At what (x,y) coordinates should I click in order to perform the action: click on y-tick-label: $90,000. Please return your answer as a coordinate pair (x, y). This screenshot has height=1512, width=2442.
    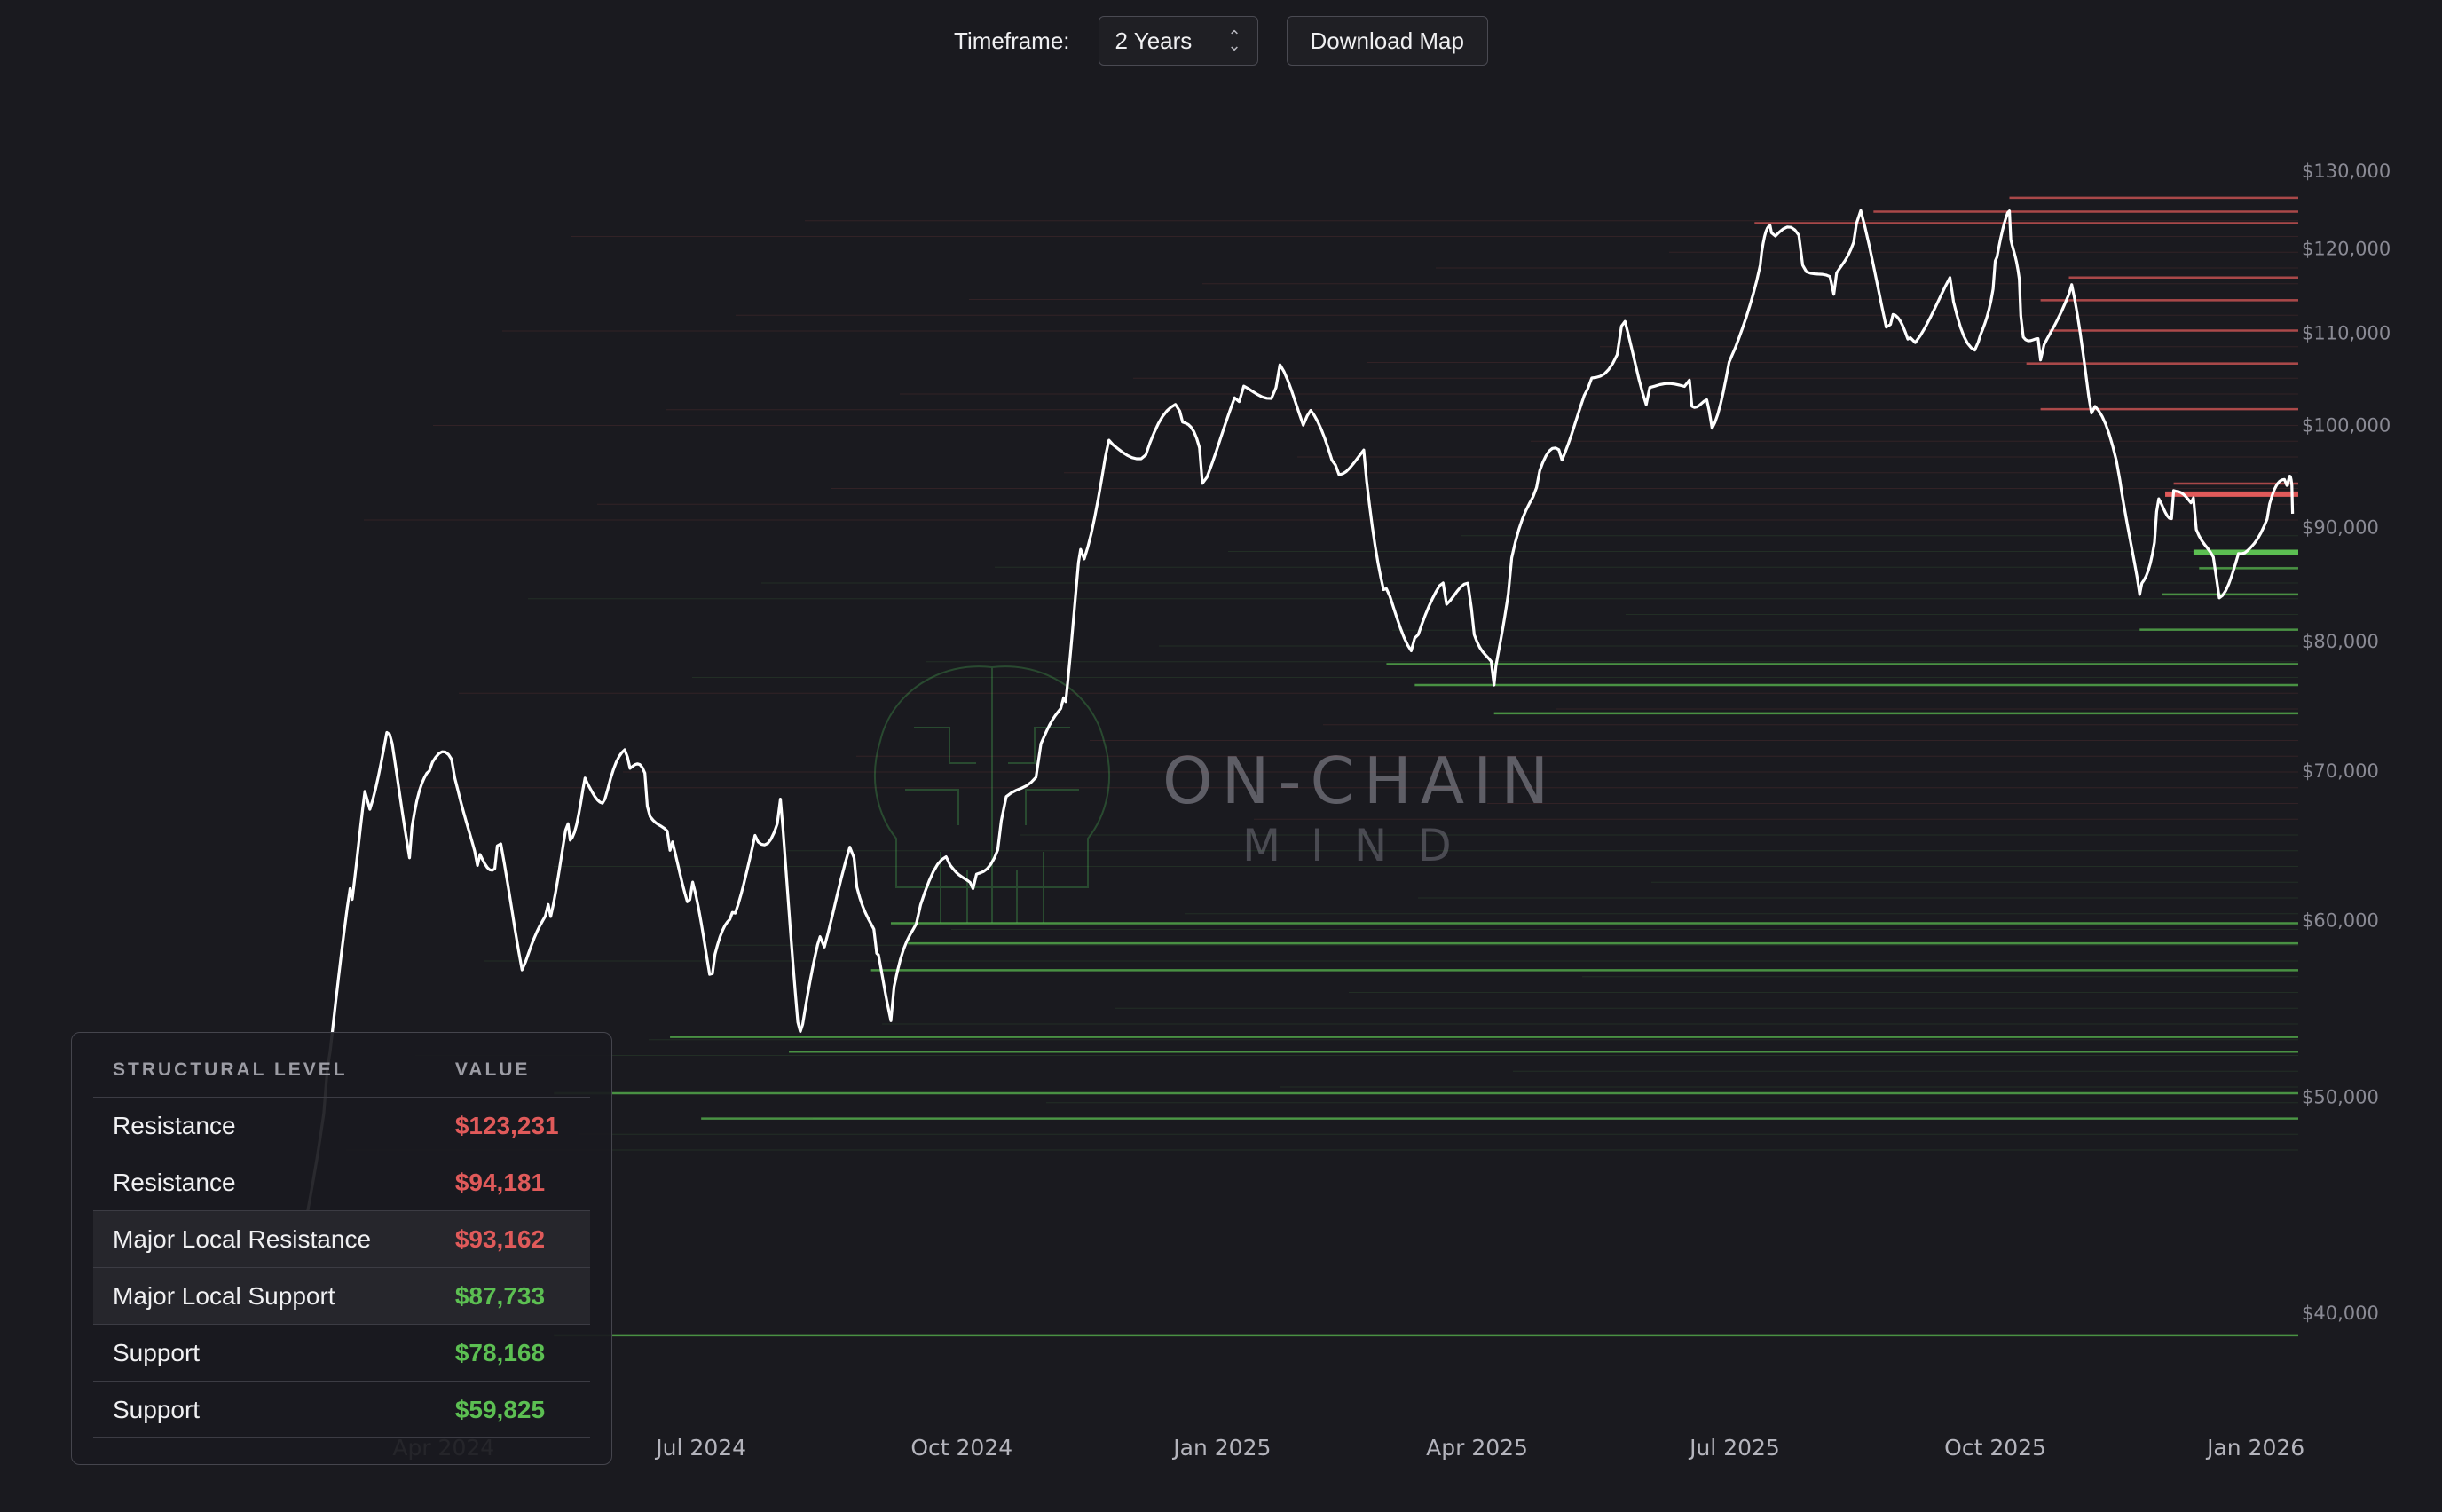
    Looking at the image, I should click on (2340, 528).